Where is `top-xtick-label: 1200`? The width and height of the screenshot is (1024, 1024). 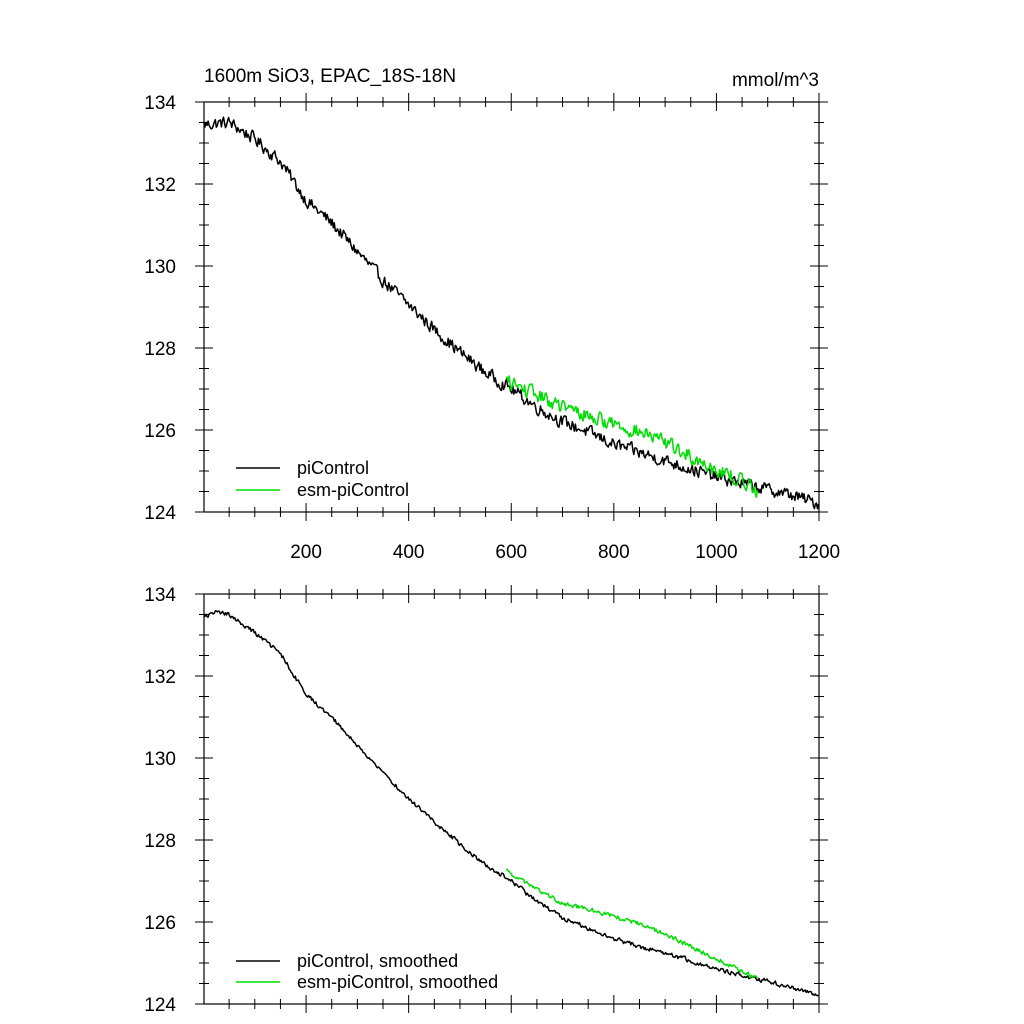 top-xtick-label: 1200 is located at coordinates (819, 552).